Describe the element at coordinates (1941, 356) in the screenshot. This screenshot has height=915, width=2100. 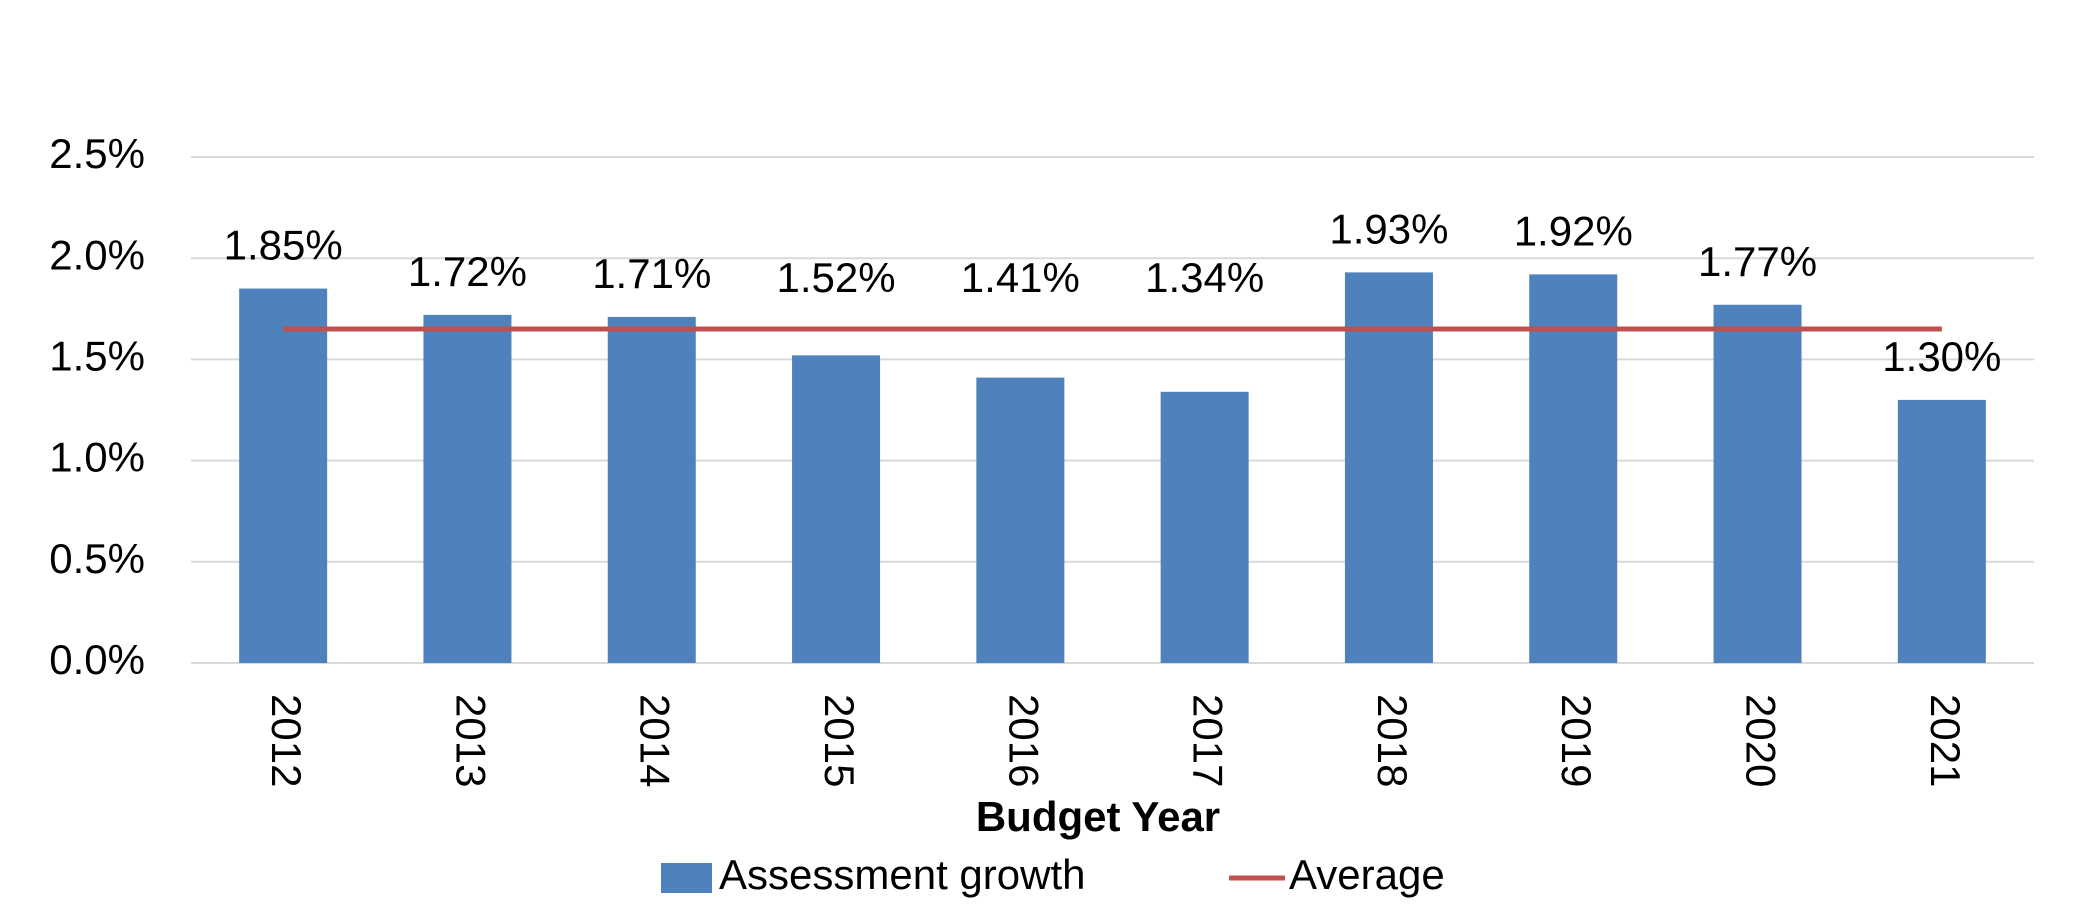
I see `data-label: 1.30%` at that location.